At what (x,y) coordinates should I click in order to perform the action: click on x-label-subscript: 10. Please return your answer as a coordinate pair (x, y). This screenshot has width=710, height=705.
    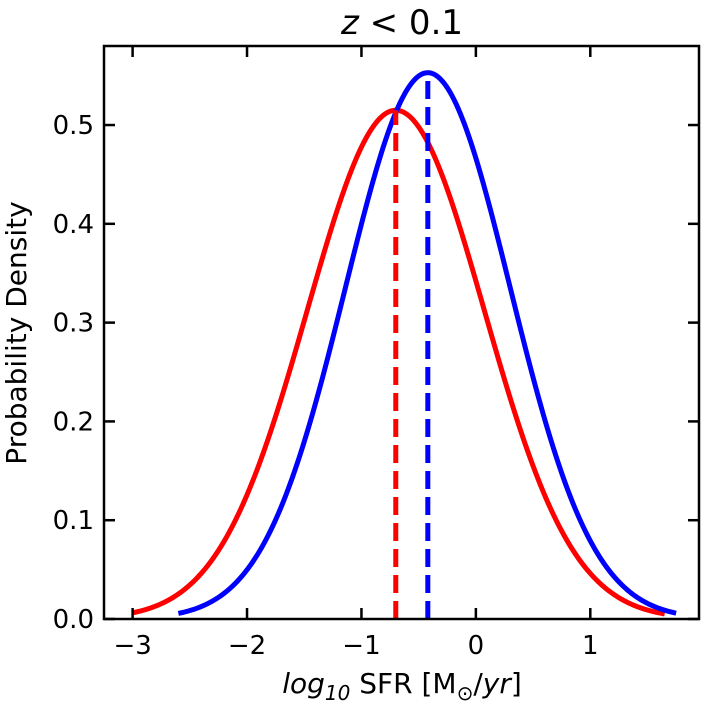
    Looking at the image, I should click on (337, 693).